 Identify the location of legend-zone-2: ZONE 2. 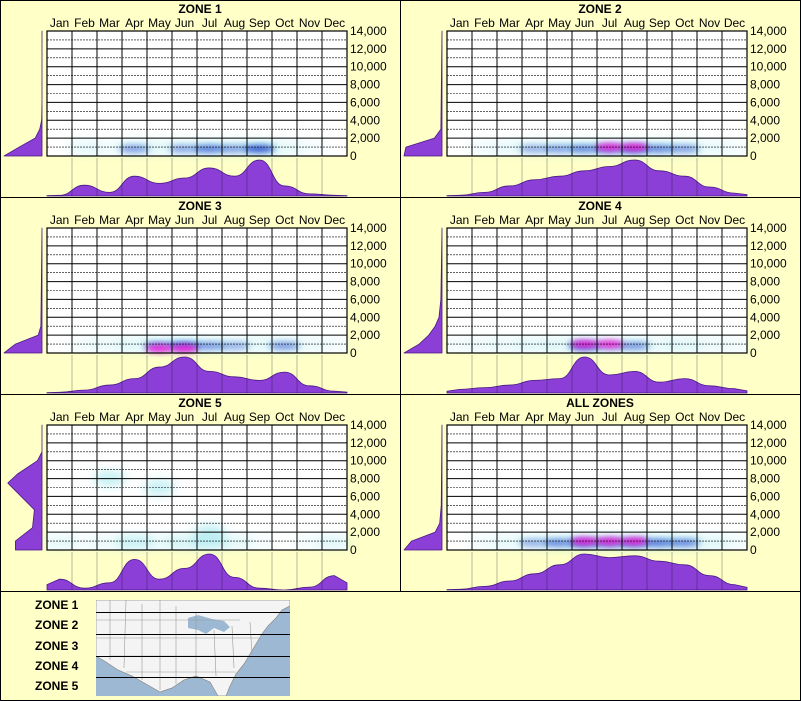
(57, 625).